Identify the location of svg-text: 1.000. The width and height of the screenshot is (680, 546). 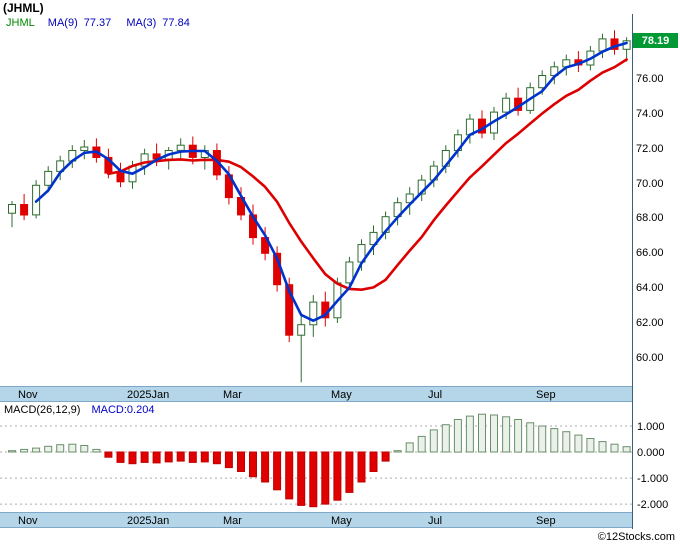
(651, 427).